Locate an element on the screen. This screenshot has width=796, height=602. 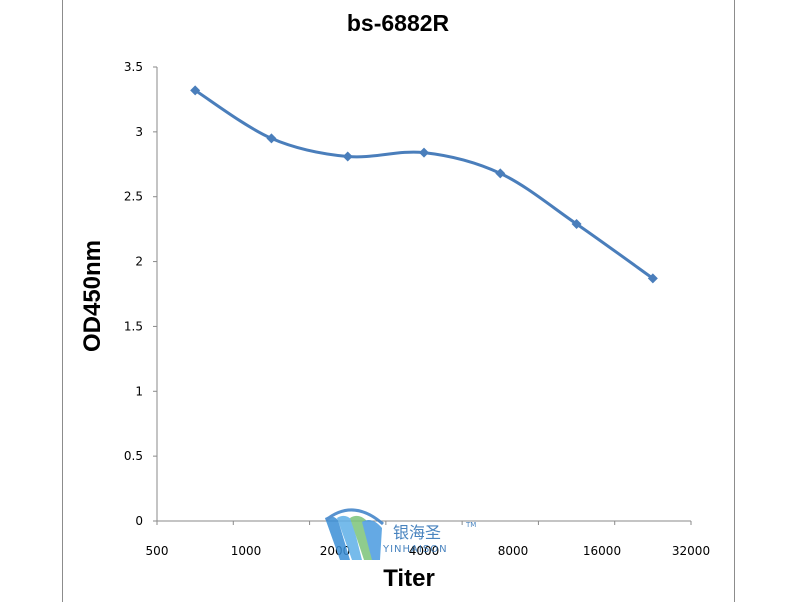
y-axis-title: OD450nm is located at coordinates (92, 296).